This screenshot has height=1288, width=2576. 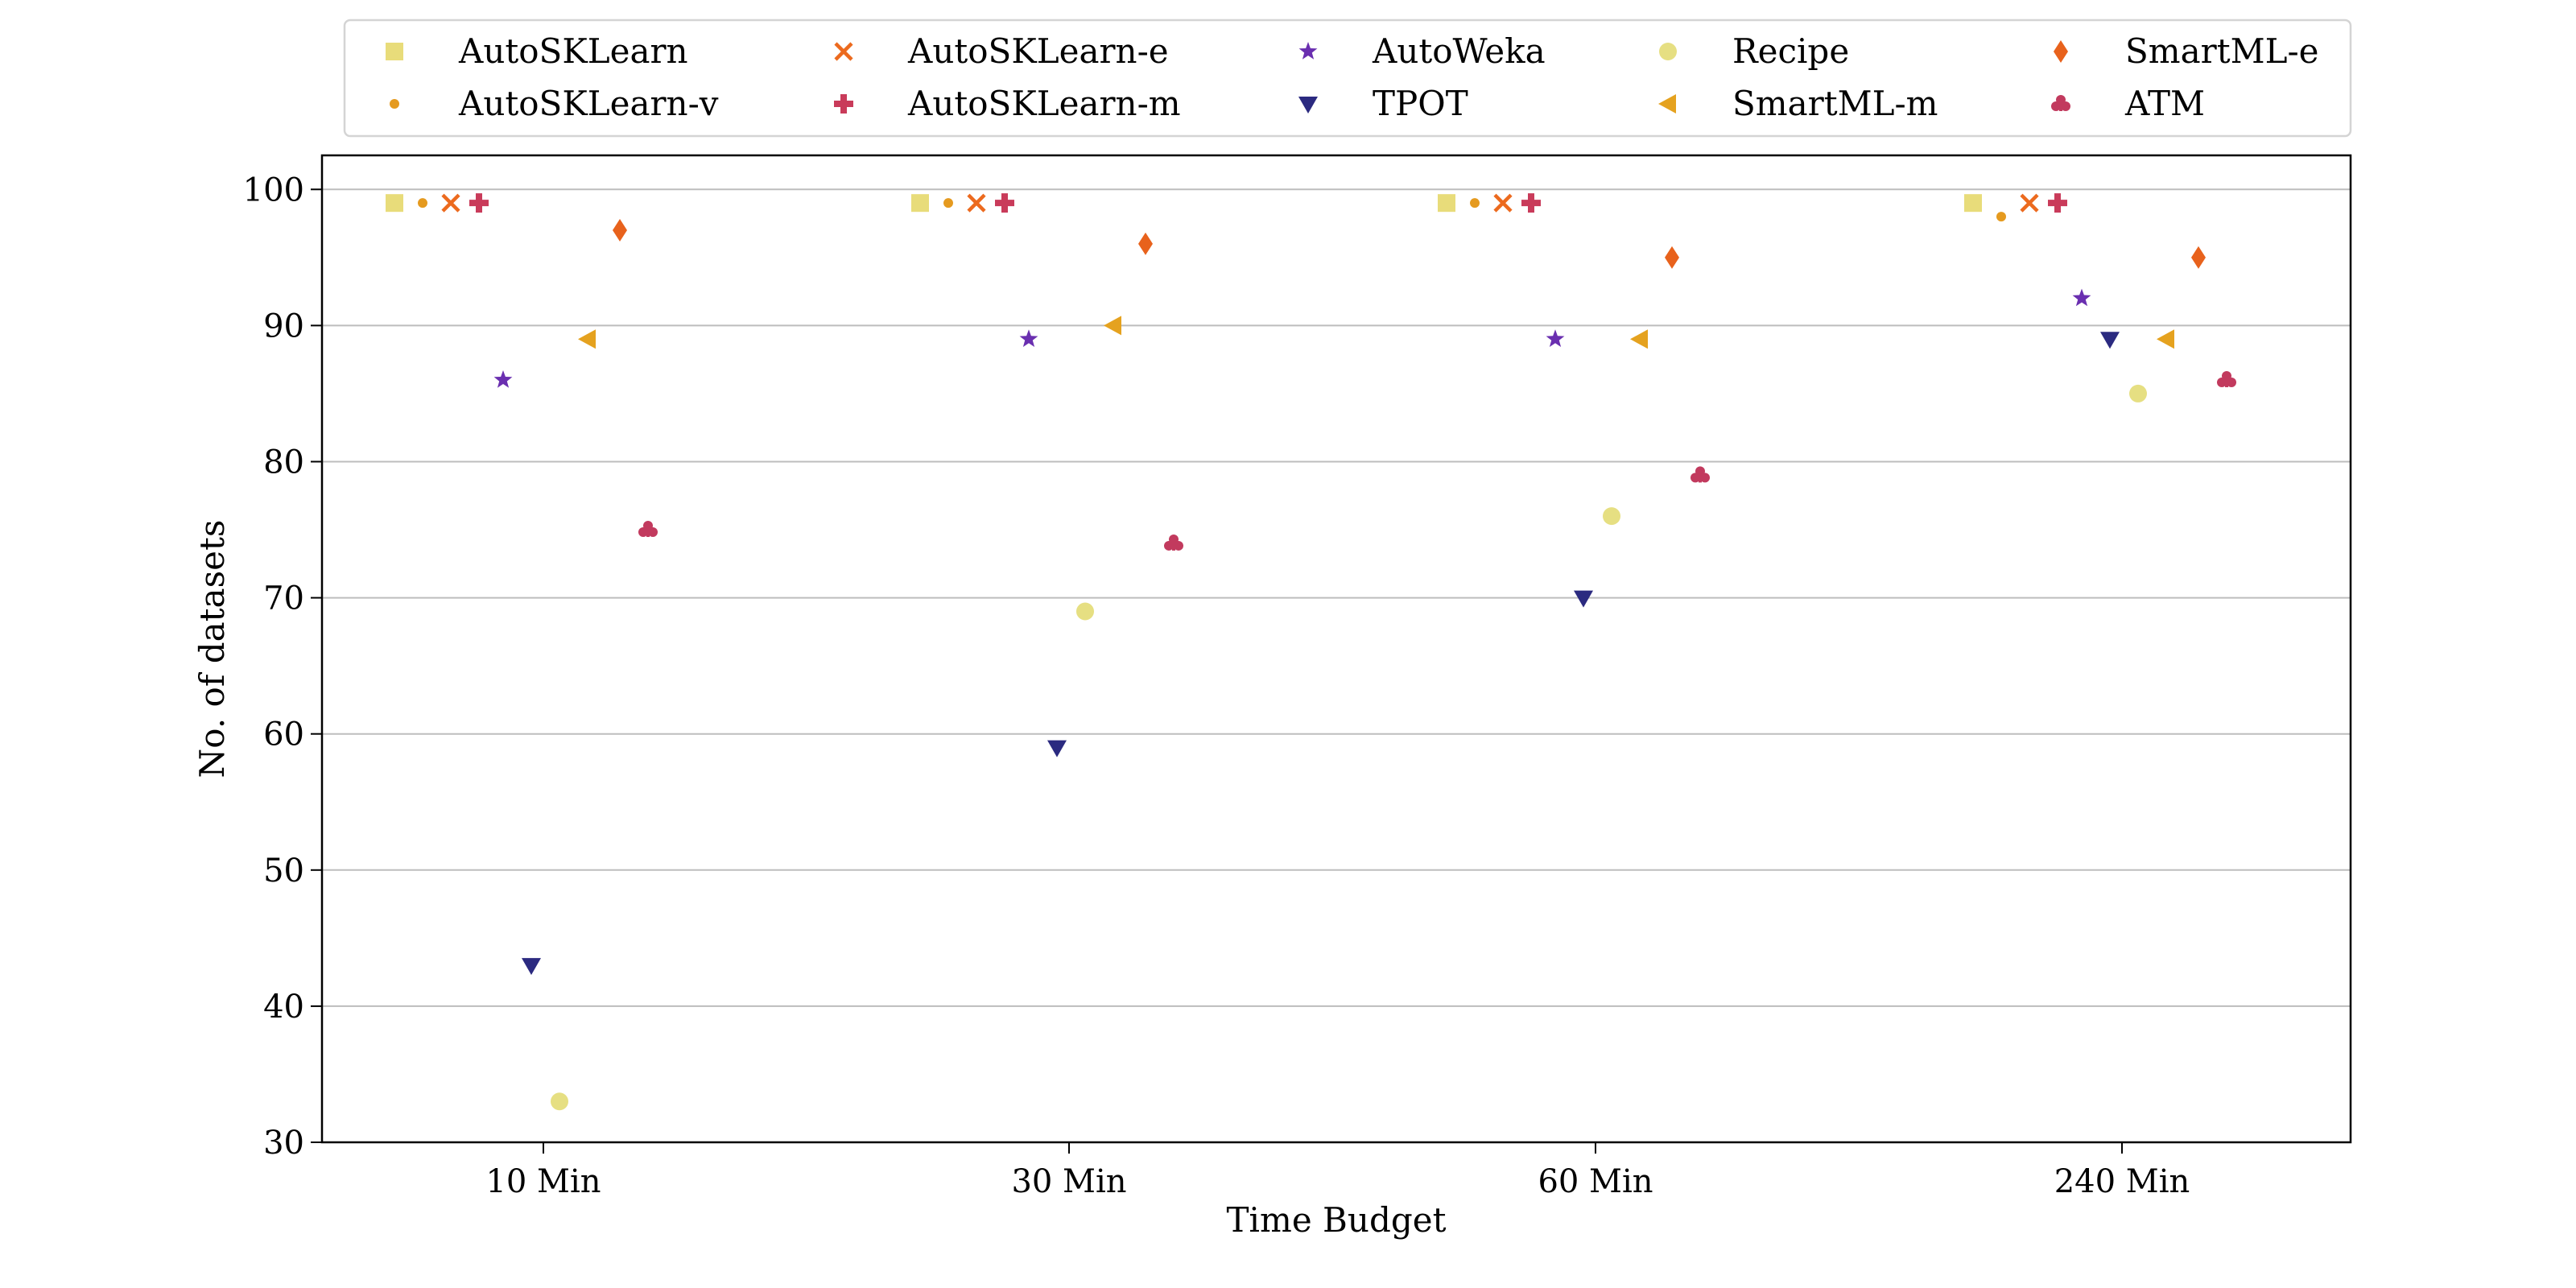 What do you see at coordinates (1308, 106) in the screenshot?
I see `legend-marker-tpot` at bounding box center [1308, 106].